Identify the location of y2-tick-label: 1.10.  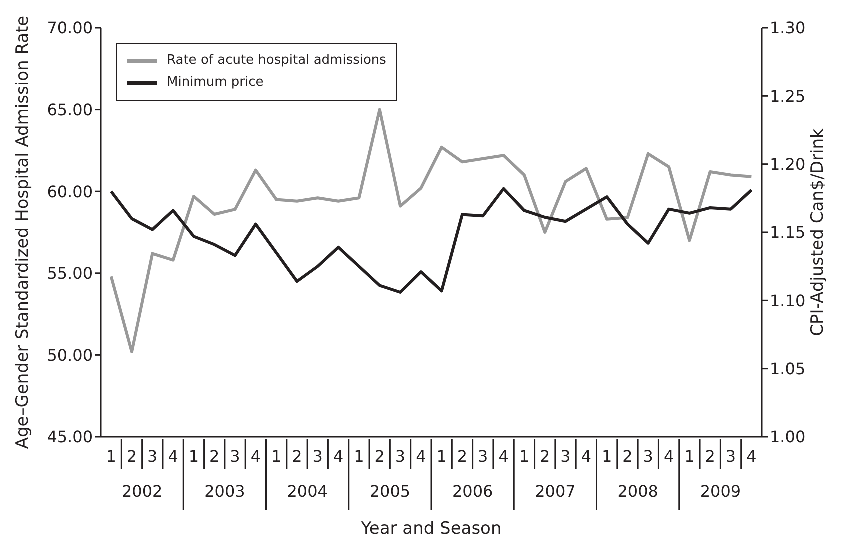
(788, 300).